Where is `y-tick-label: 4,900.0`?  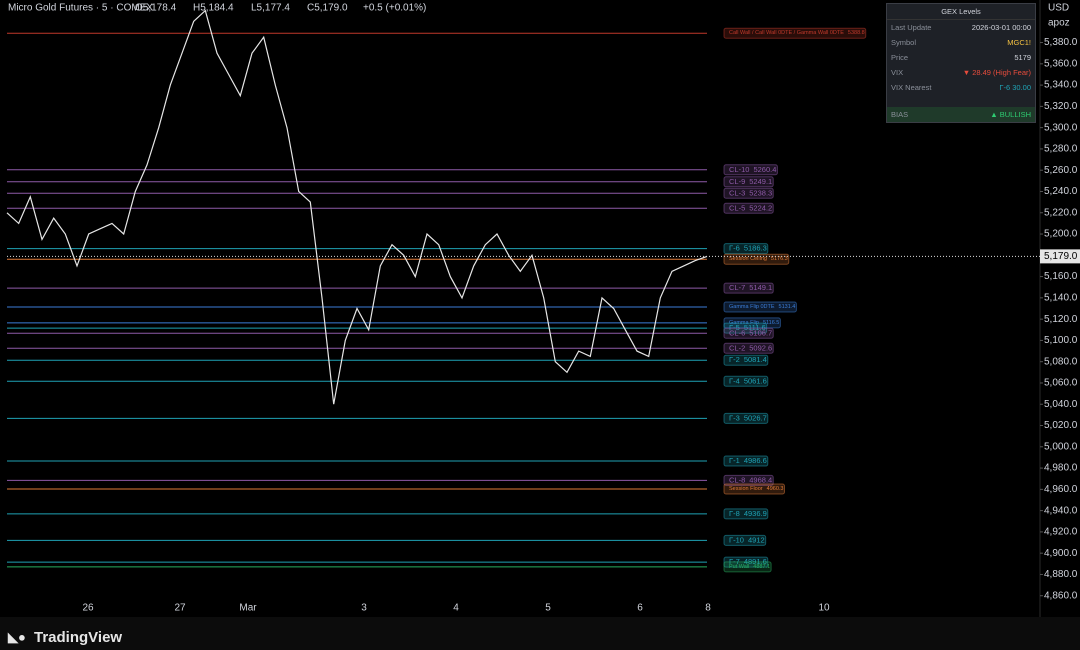
y-tick-label: 4,900.0 is located at coordinates (1061, 553).